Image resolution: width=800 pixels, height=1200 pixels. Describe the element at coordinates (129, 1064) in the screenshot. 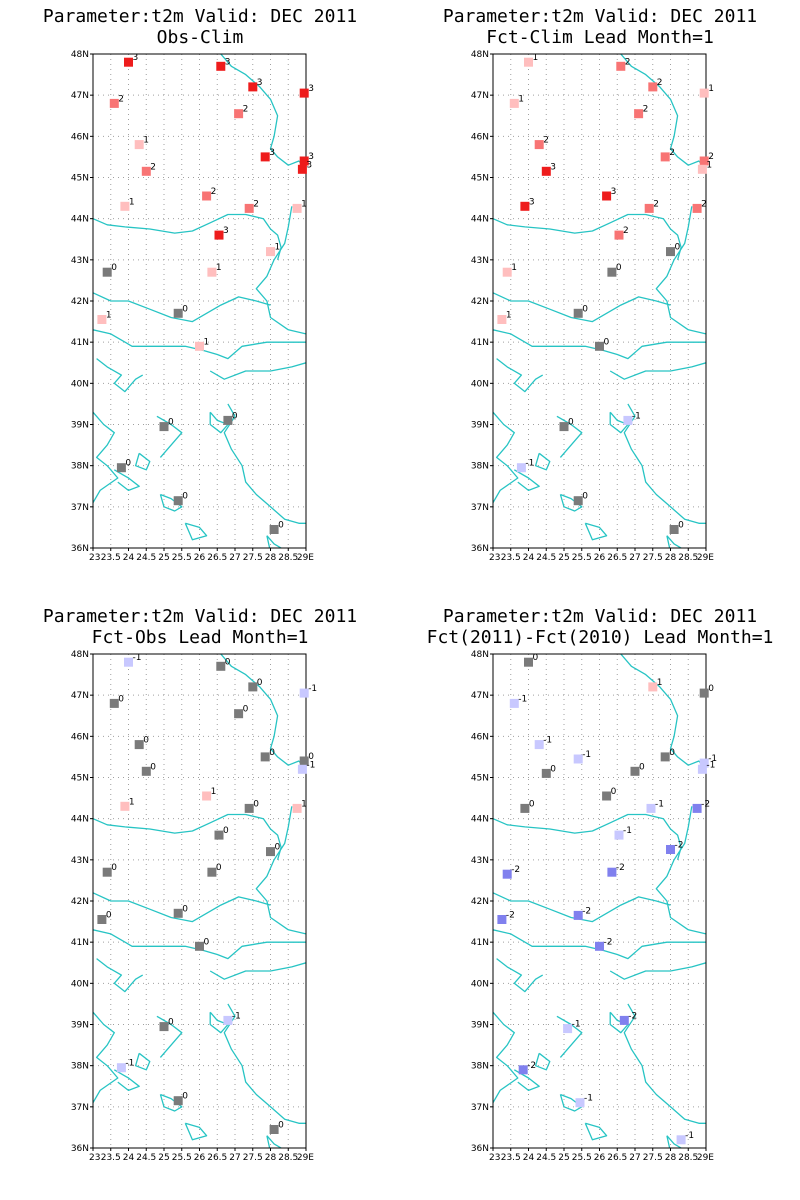

I see `station-value-label: -1` at that location.